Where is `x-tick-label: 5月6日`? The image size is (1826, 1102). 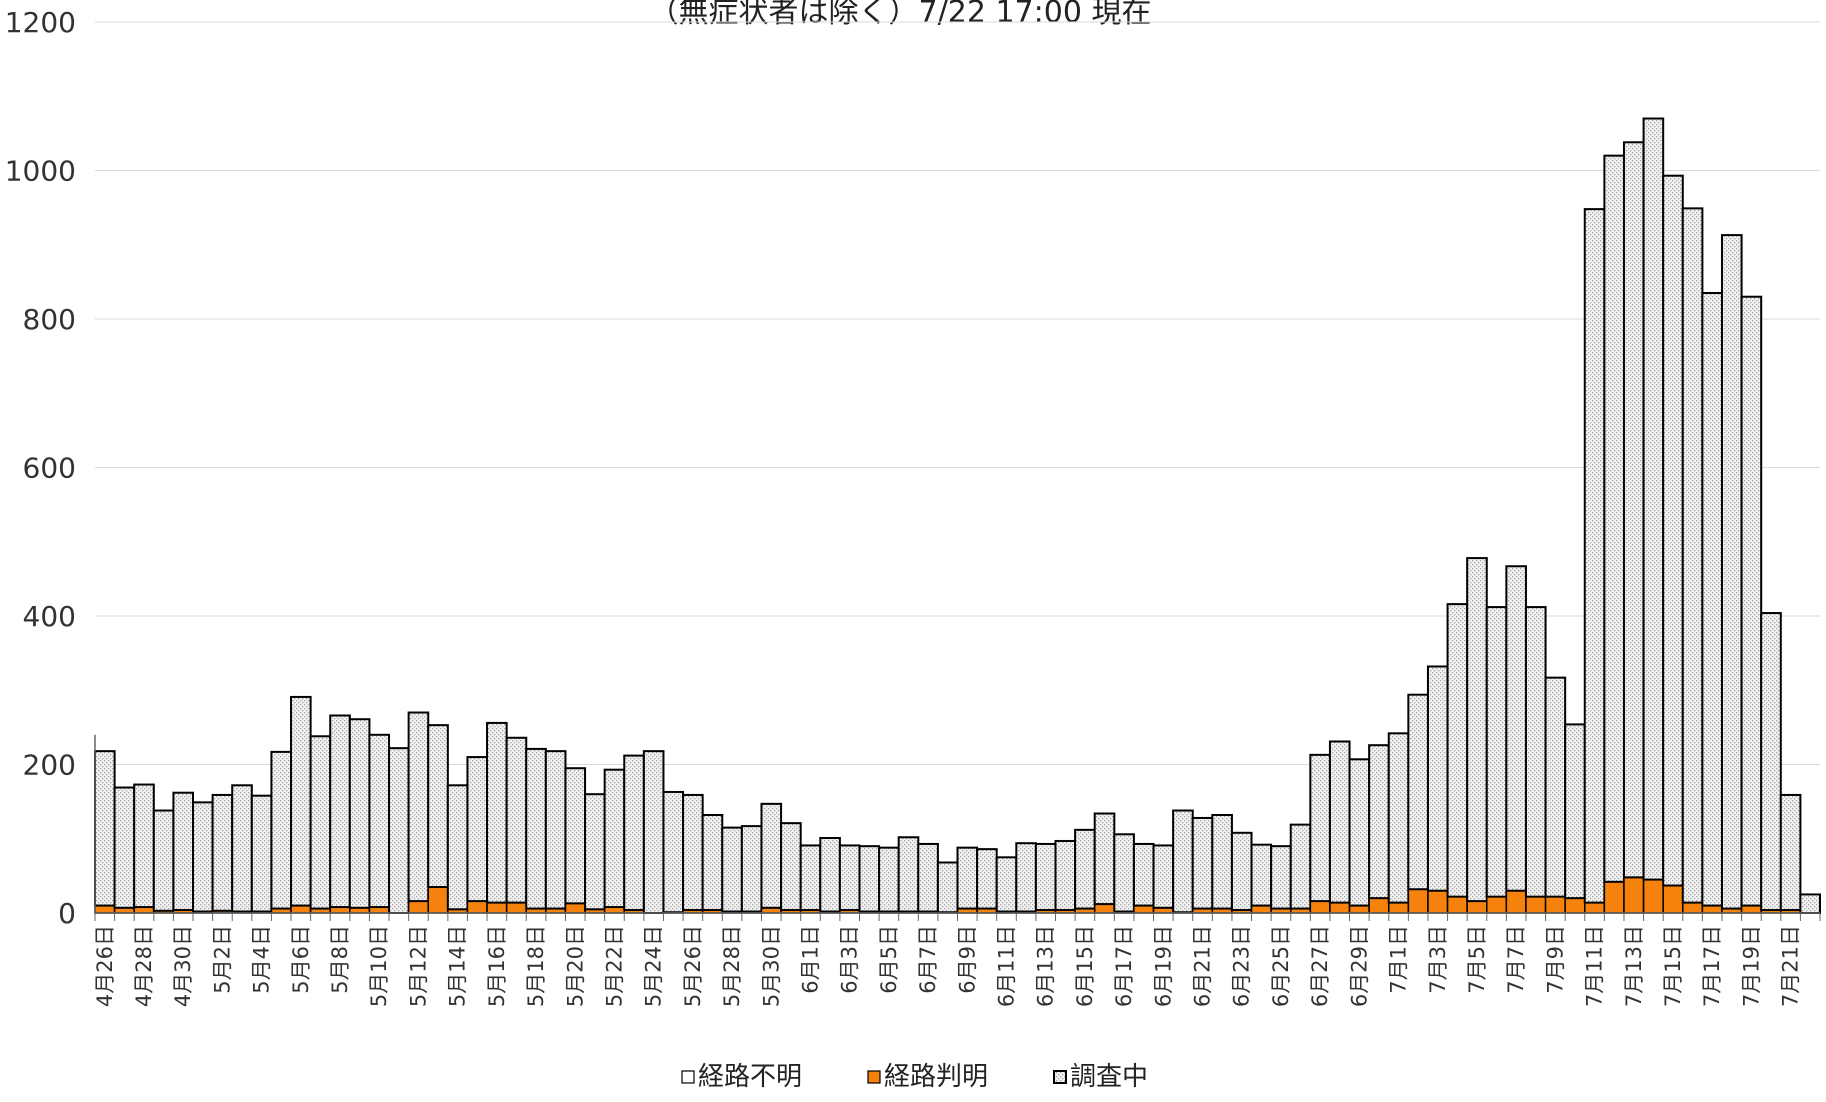 x-tick-label: 5月6日 is located at coordinates (301, 959).